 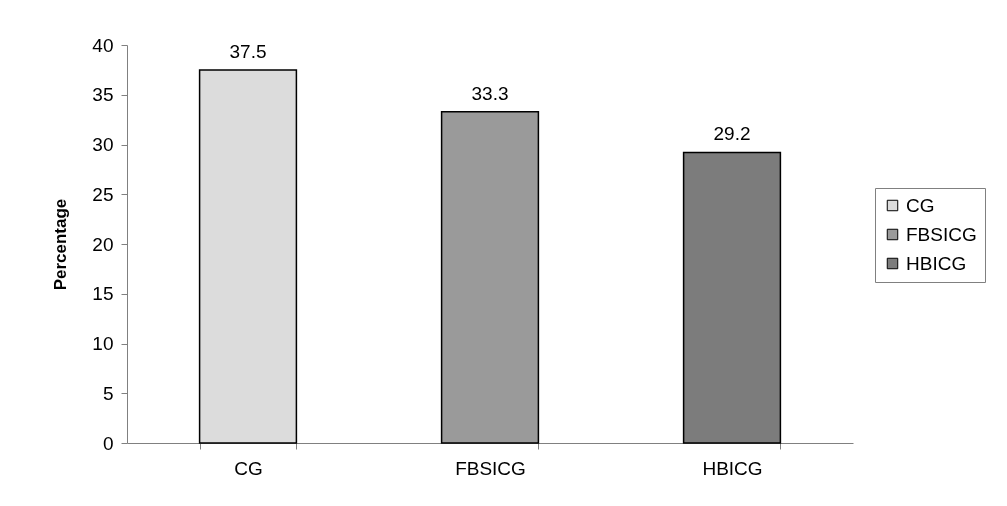 What do you see at coordinates (61, 244) in the screenshot?
I see `y-axis-title: Percentage` at bounding box center [61, 244].